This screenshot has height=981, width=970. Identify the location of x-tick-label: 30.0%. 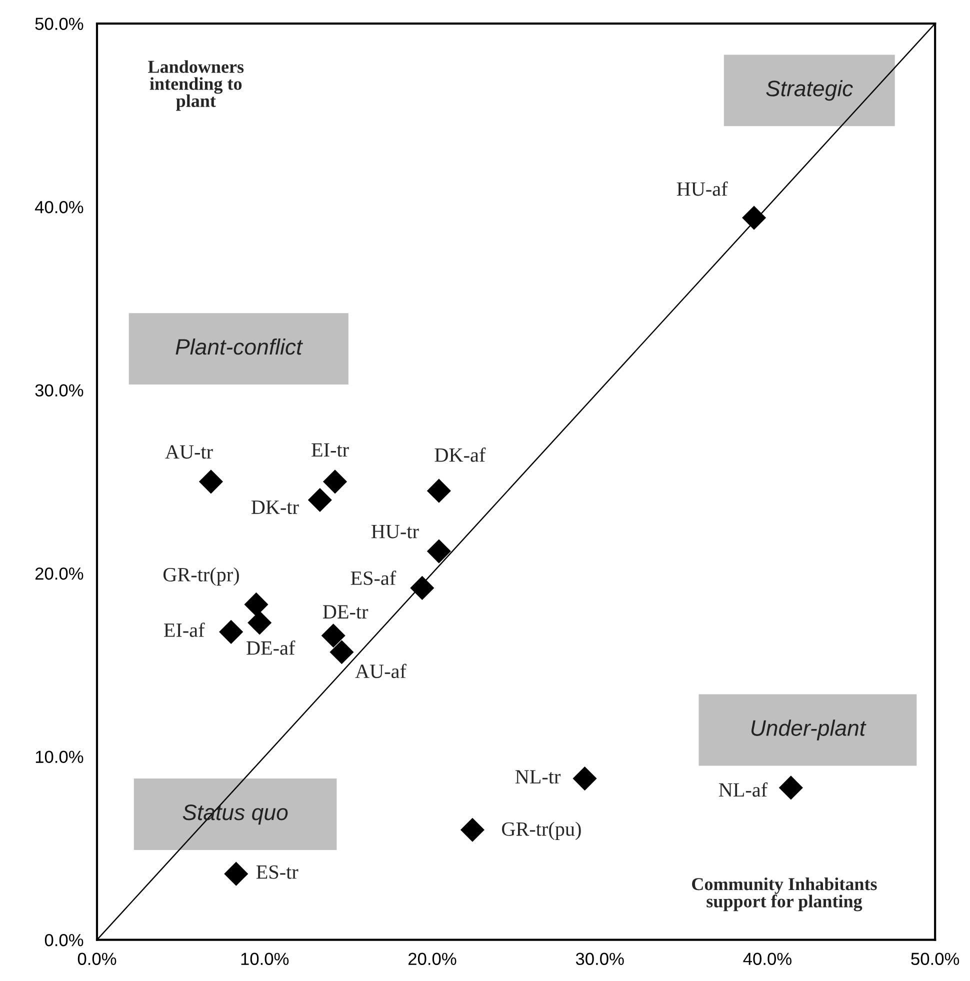
(600, 959).